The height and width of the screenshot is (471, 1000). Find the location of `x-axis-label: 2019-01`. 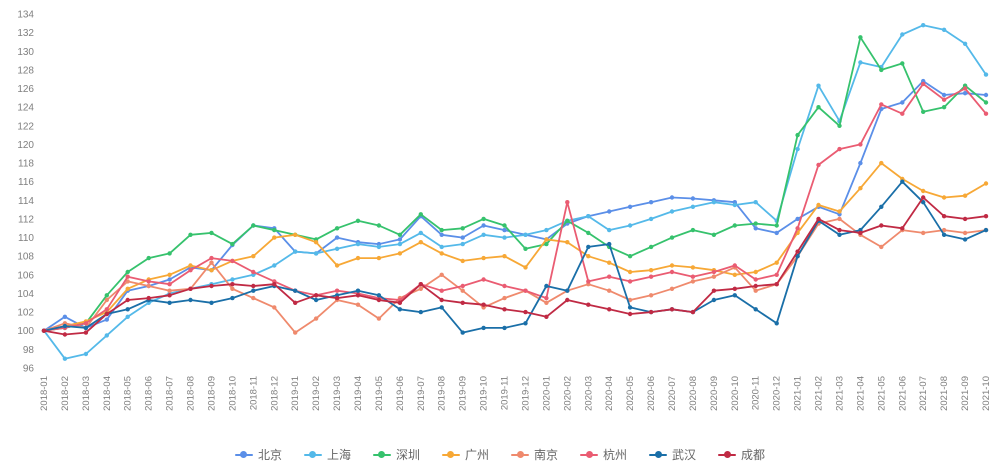

x-axis-label: 2019-01 is located at coordinates (295, 393).